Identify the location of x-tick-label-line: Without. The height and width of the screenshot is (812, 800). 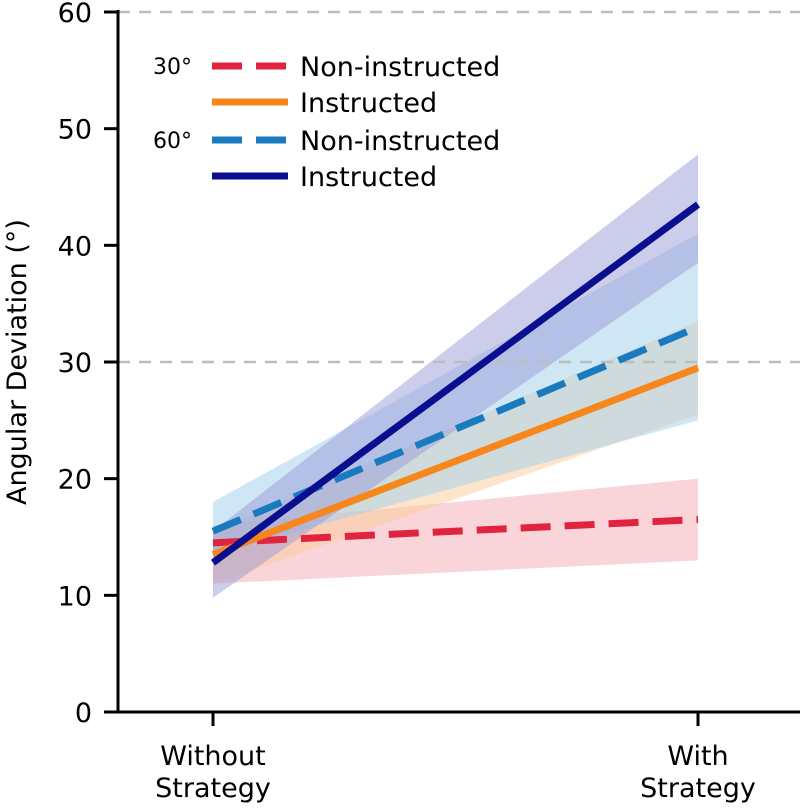
(213, 756).